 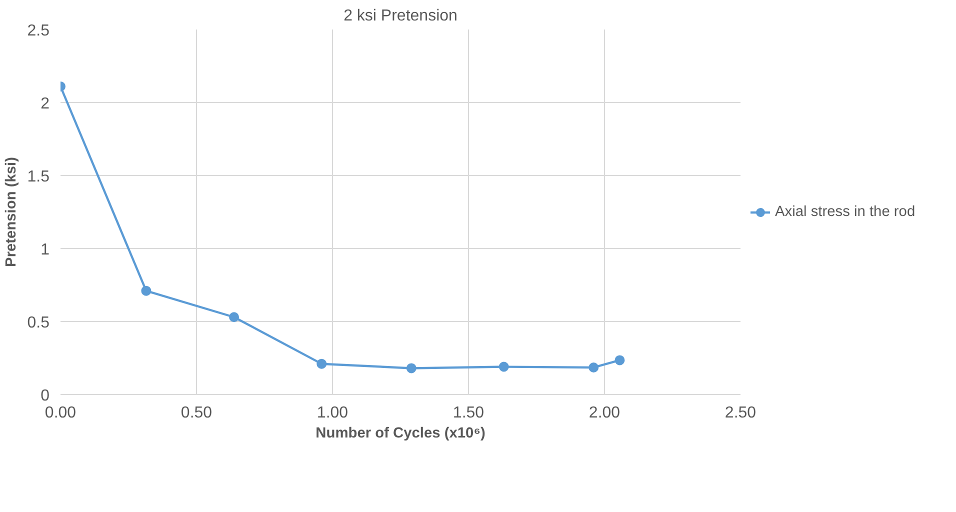 I want to click on y-tick-label: 1.5, so click(x=38, y=177).